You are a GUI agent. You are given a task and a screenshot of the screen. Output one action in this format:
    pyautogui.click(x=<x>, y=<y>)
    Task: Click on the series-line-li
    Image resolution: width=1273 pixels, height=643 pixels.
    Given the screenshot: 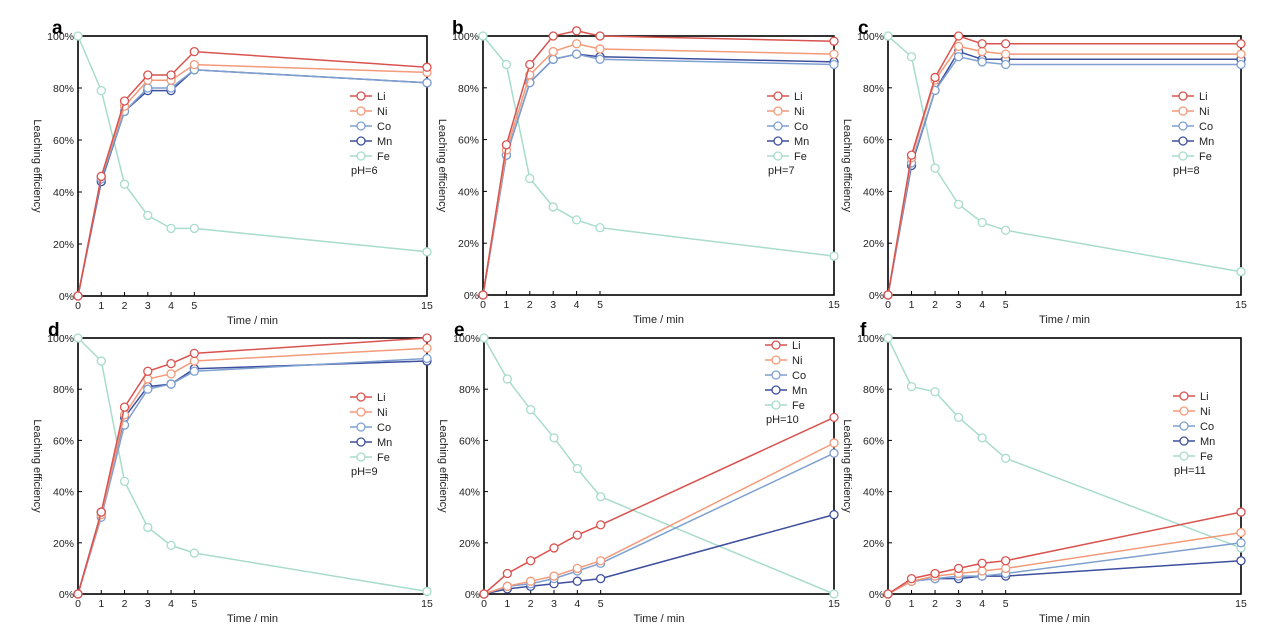 What is the action you would take?
    pyautogui.click(x=658, y=163)
    